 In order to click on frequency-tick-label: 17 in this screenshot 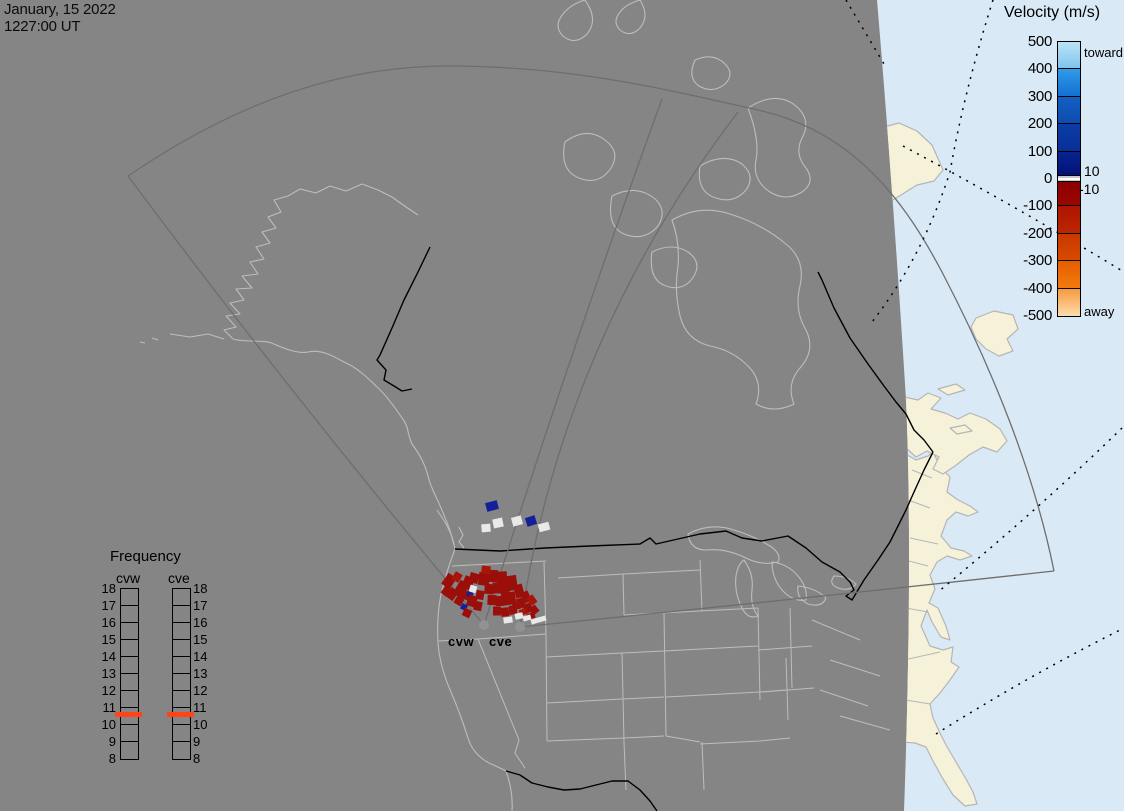, I will do `click(200, 605)`.